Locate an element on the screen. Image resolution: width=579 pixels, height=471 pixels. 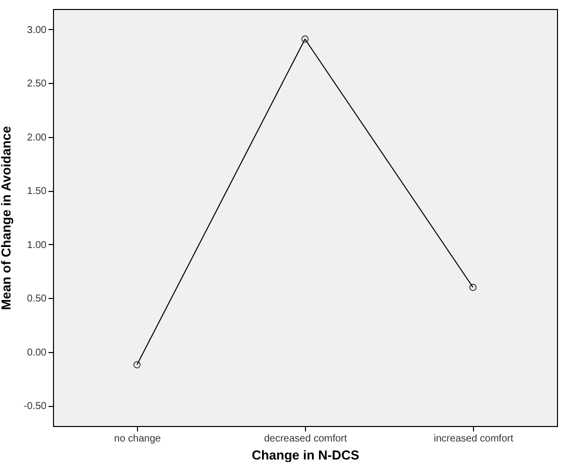
y-tick-label: 1.50 is located at coordinates (37, 192).